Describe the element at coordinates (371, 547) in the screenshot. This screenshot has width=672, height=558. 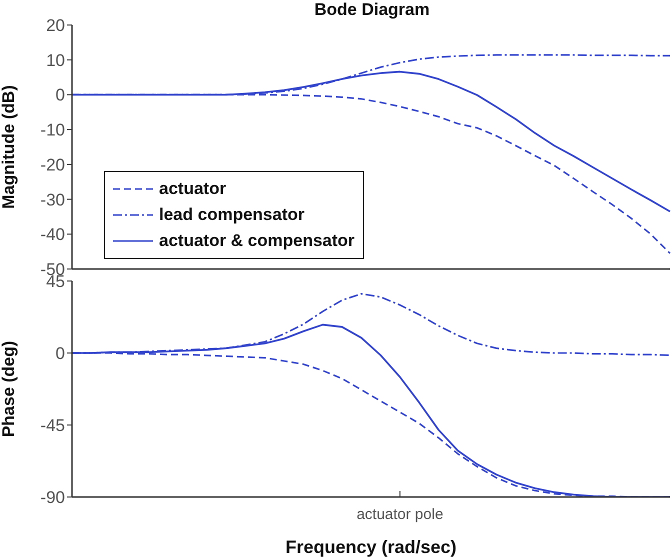
I see `x-axis-title: Frequency (rad/sec)` at that location.